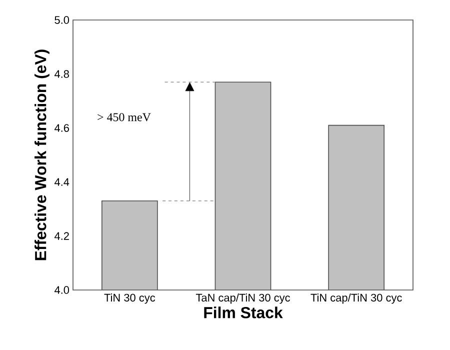 The width and height of the screenshot is (450, 350). I want to click on x-tick-label: TaN cap/TiN 30 cyc, so click(243, 299).